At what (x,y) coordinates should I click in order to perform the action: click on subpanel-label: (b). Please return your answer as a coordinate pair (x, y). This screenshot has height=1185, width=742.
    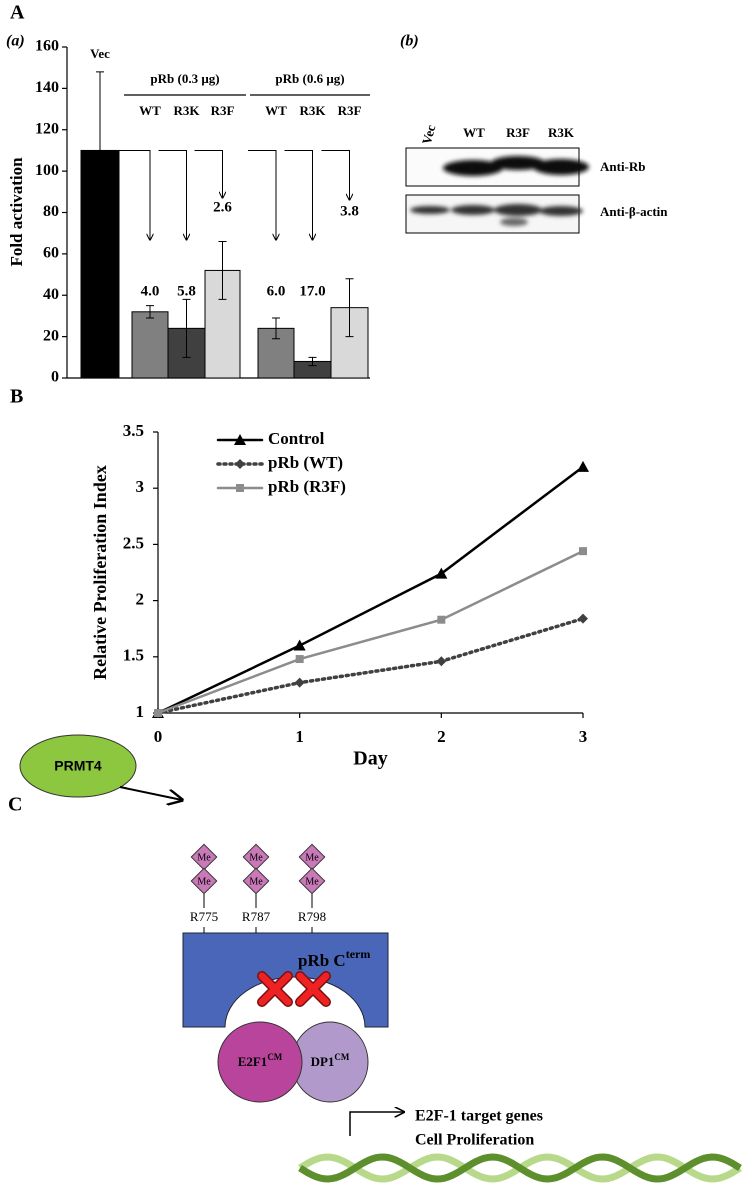
    Looking at the image, I should click on (409, 41).